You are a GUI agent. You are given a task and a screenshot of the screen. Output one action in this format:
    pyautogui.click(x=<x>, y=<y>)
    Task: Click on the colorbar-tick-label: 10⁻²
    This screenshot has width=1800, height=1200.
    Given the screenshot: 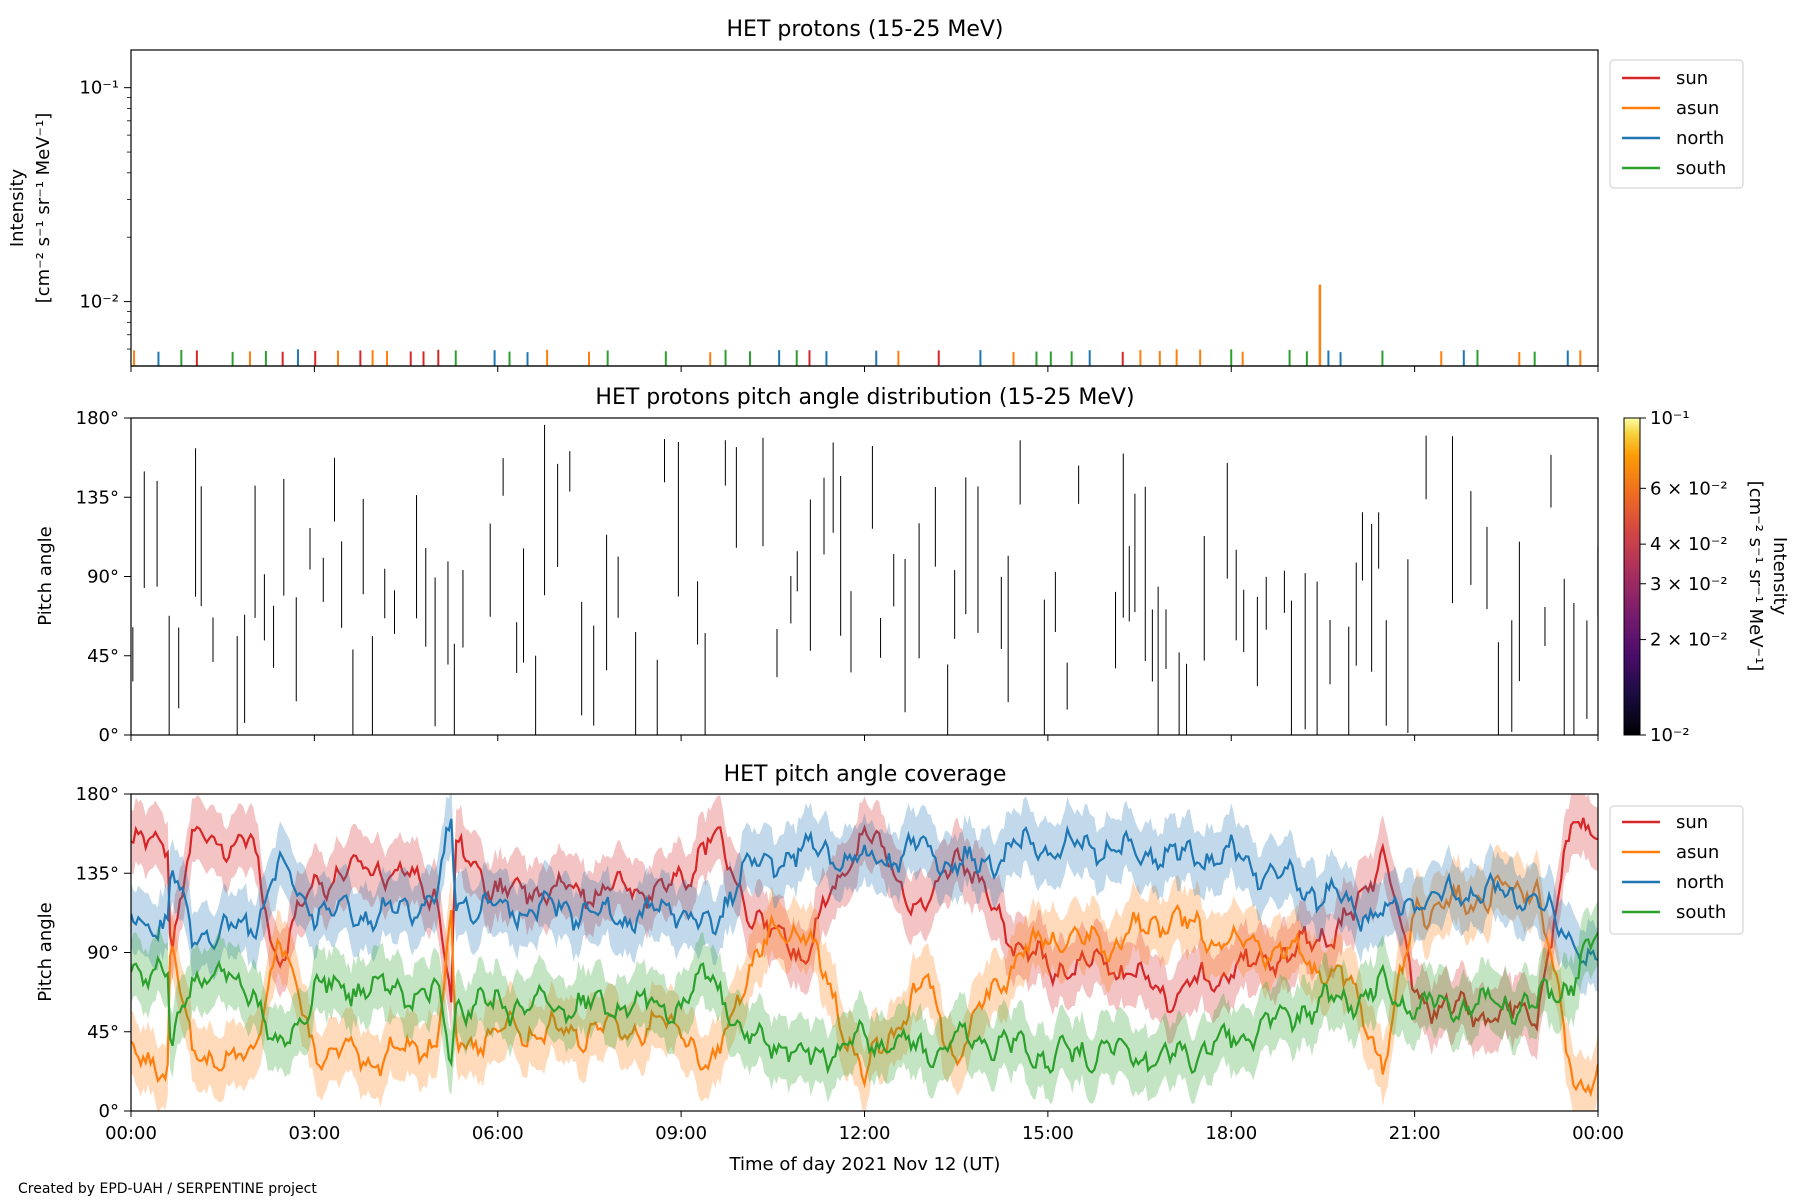 What is the action you would take?
    pyautogui.click(x=1670, y=735)
    